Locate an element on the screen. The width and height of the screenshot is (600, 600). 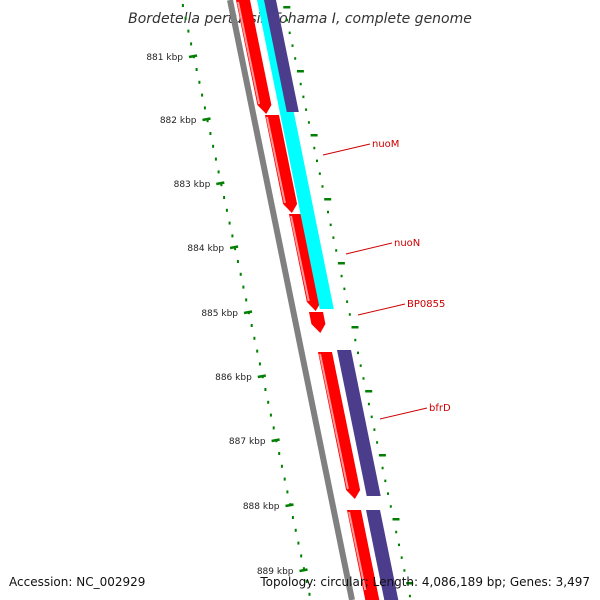
label-leader-BP0855 is located at coordinates (381, 309).